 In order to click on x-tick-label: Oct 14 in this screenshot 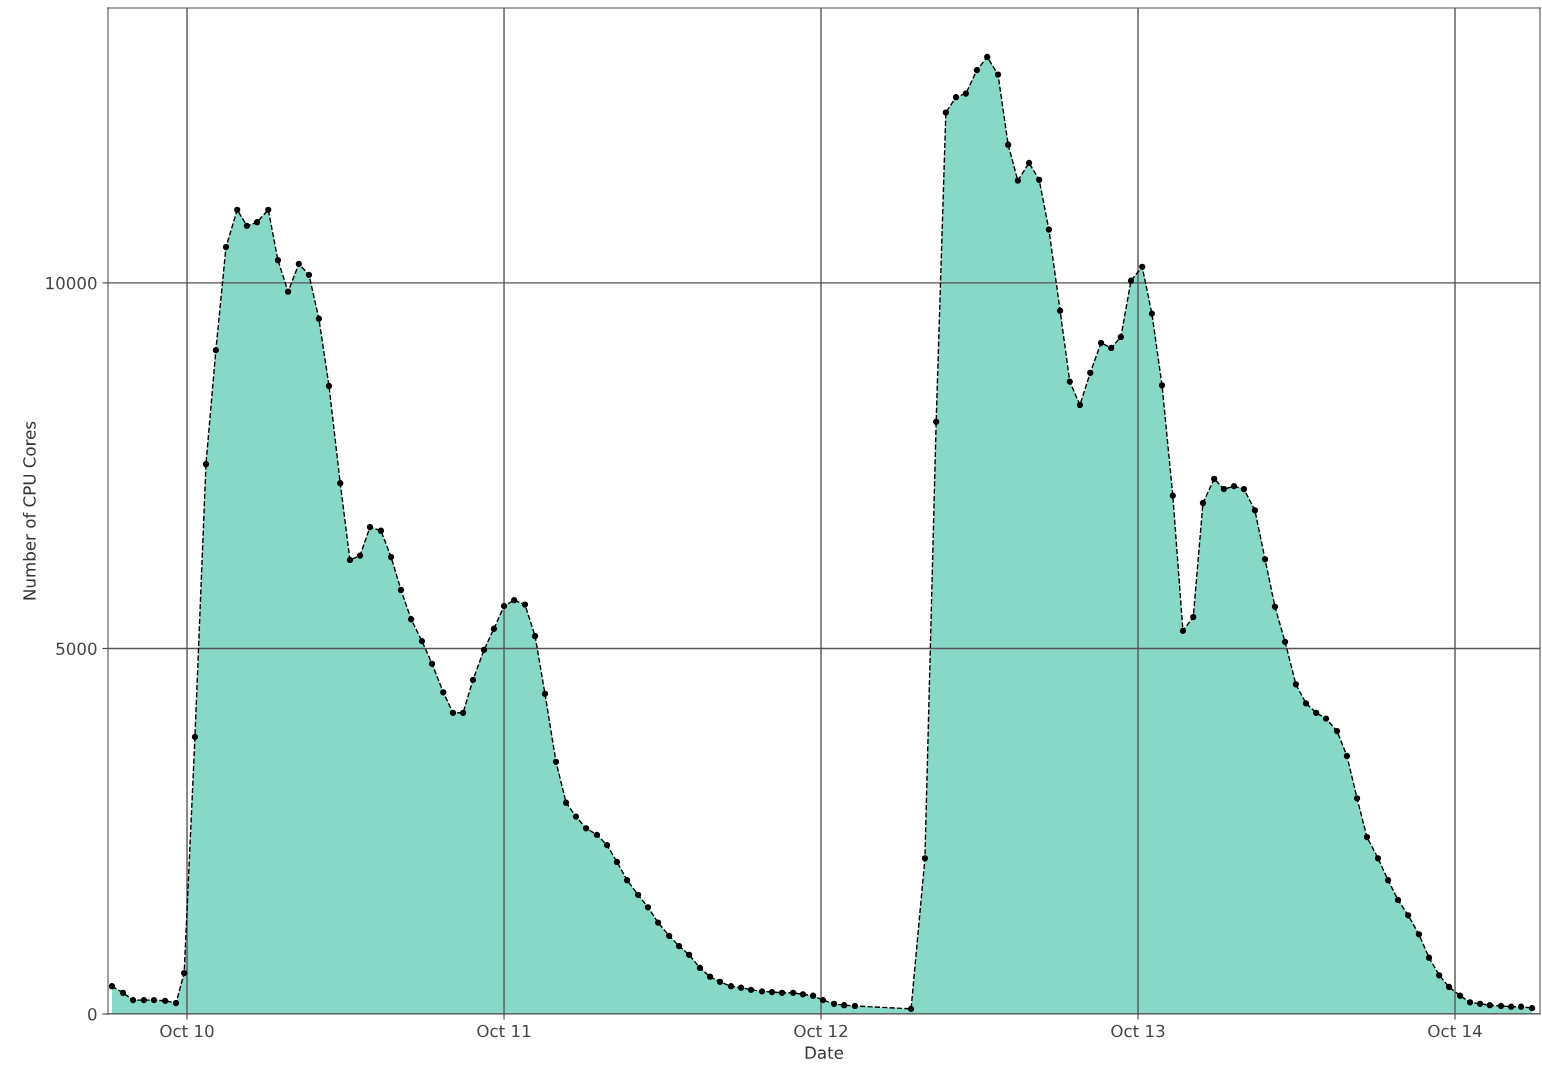, I will do `click(1455, 1031)`.